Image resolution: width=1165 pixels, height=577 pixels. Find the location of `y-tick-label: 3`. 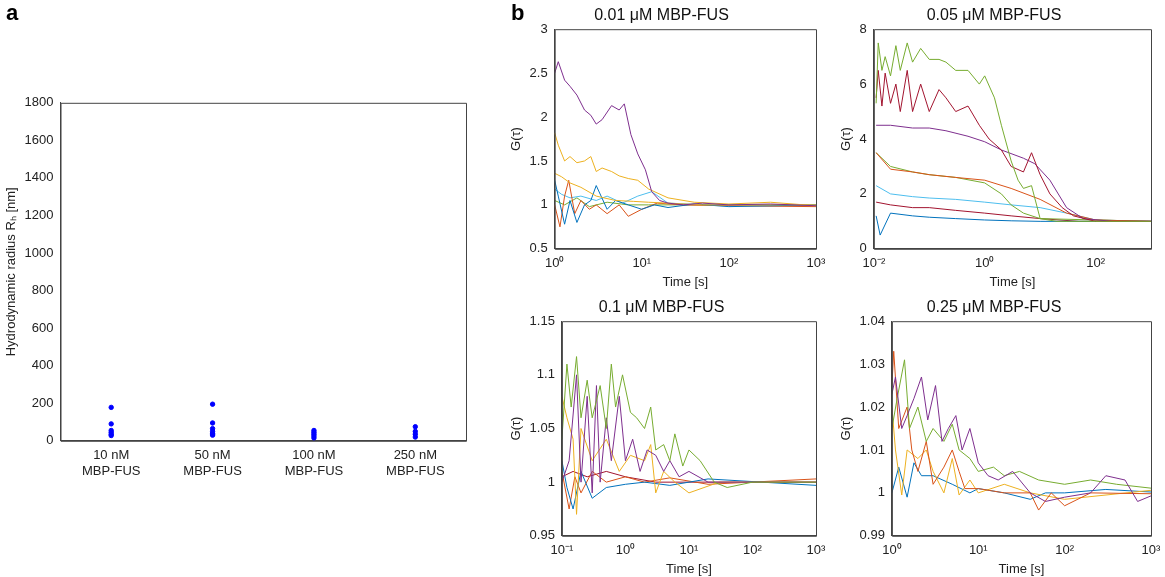

y-tick-label: 3 is located at coordinates (544, 28).